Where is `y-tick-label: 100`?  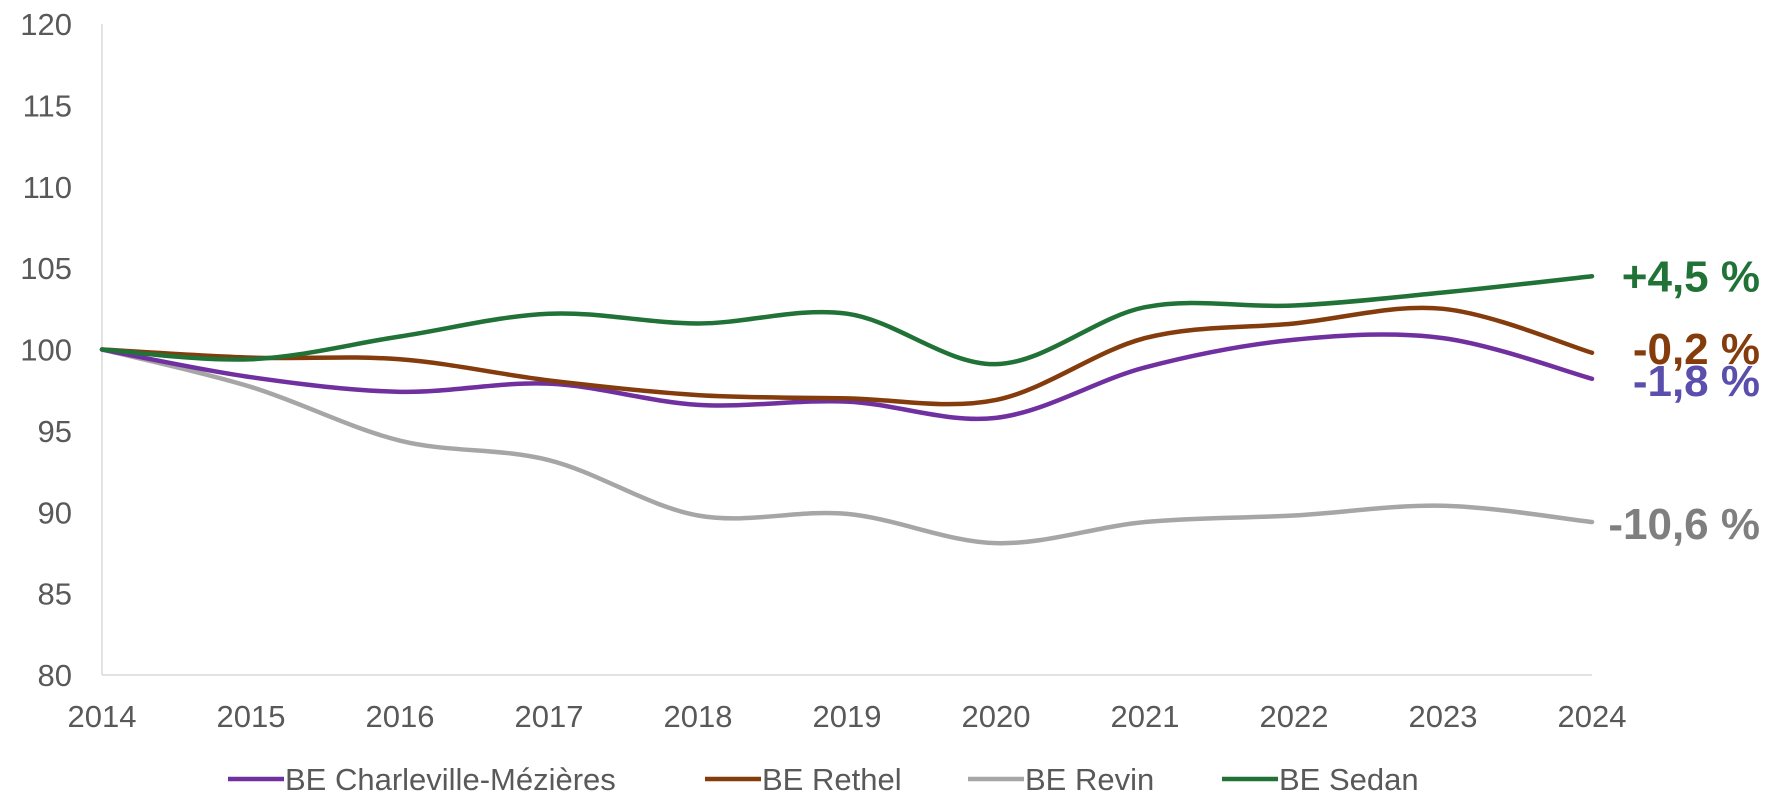
y-tick-label: 100 is located at coordinates (46, 350).